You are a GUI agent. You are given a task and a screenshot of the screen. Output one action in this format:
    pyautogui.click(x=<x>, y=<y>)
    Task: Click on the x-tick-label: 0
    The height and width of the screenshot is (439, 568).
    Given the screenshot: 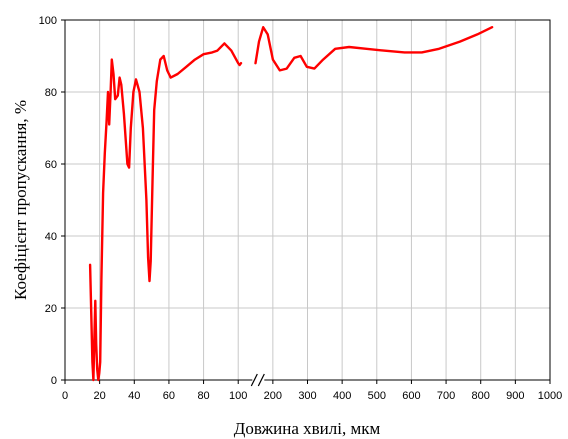 What is the action you would take?
    pyautogui.click(x=65, y=396)
    